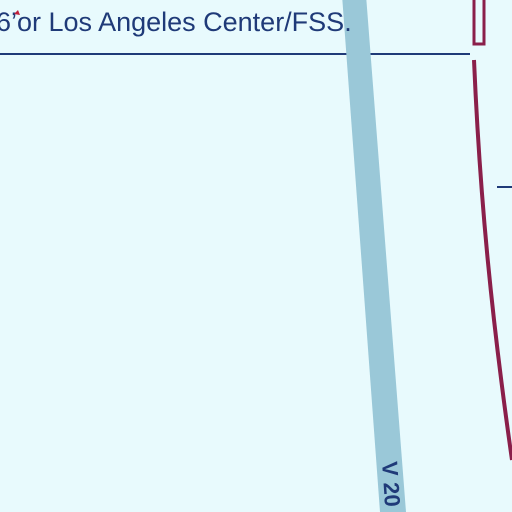 The image size is (512, 512). I want to click on airway-label: V 20, so click(391, 484).